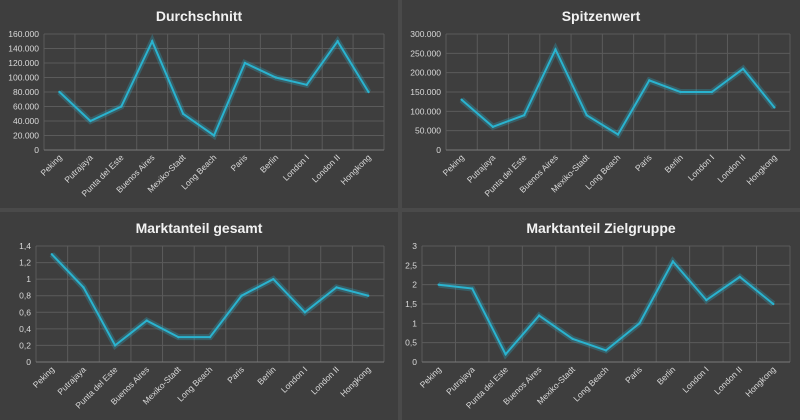  Describe the element at coordinates (411, 265) in the screenshot. I see `y-tick-label: 2,5` at that location.